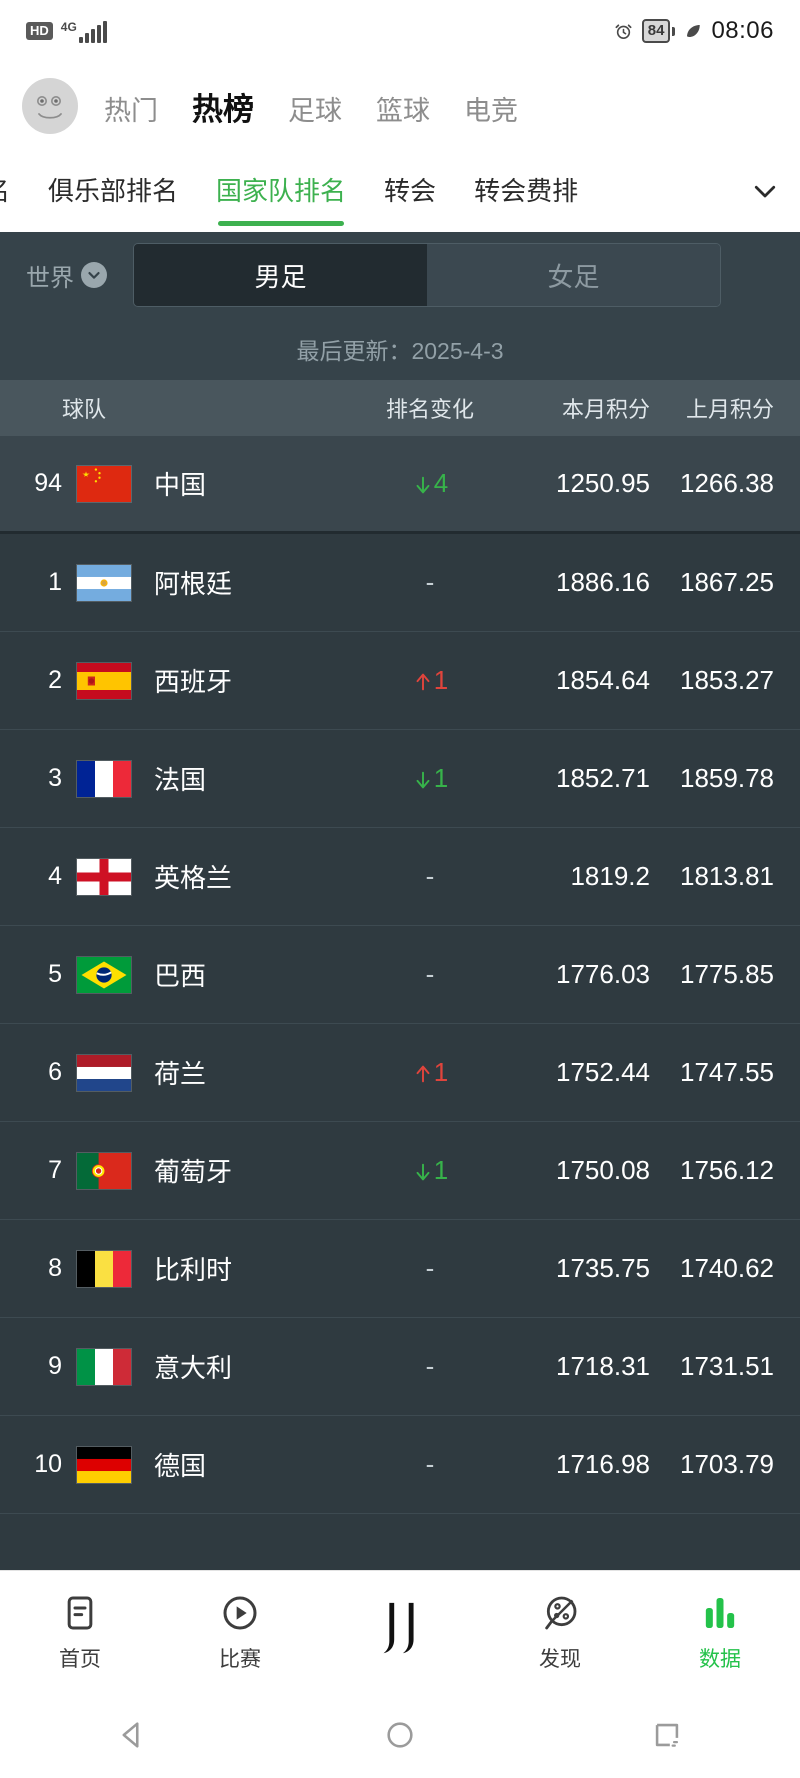  Describe the element at coordinates (727, 778) in the screenshot. I see `row-previous-points: 1859.78` at that location.